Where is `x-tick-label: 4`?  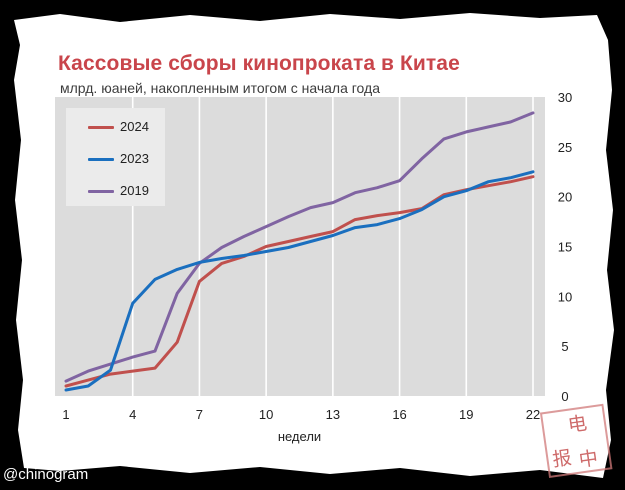
x-tick-label: 4 is located at coordinates (132, 414).